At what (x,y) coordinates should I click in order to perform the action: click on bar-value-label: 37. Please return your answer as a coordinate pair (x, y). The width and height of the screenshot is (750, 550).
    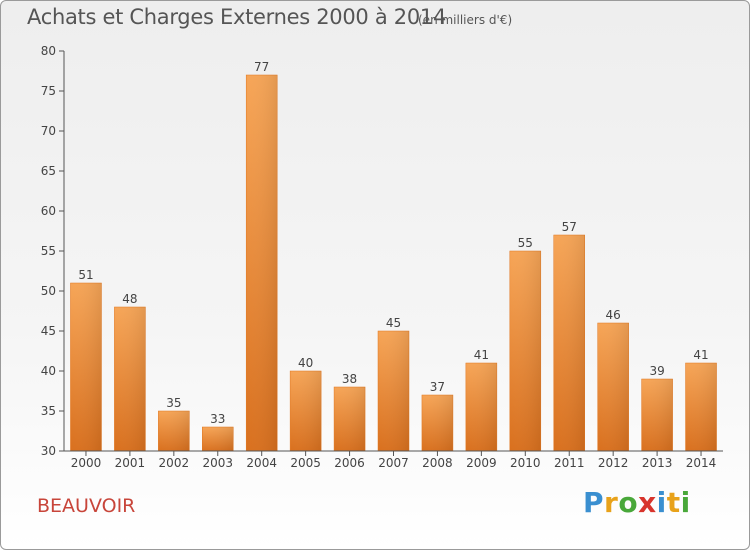
    Looking at the image, I should click on (437, 387).